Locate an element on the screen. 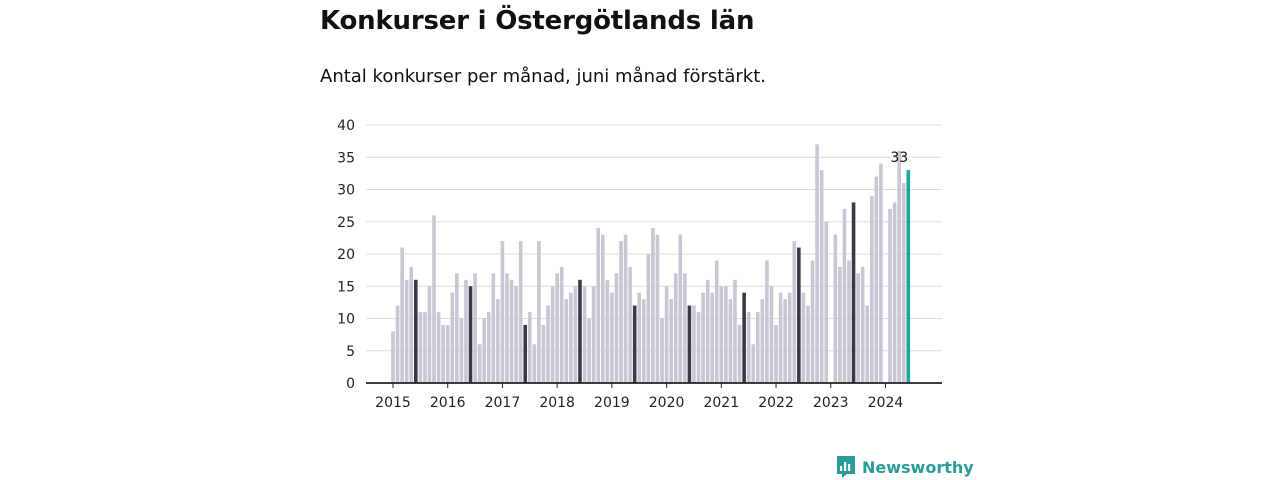  x-tick-label: 2023 is located at coordinates (831, 403).